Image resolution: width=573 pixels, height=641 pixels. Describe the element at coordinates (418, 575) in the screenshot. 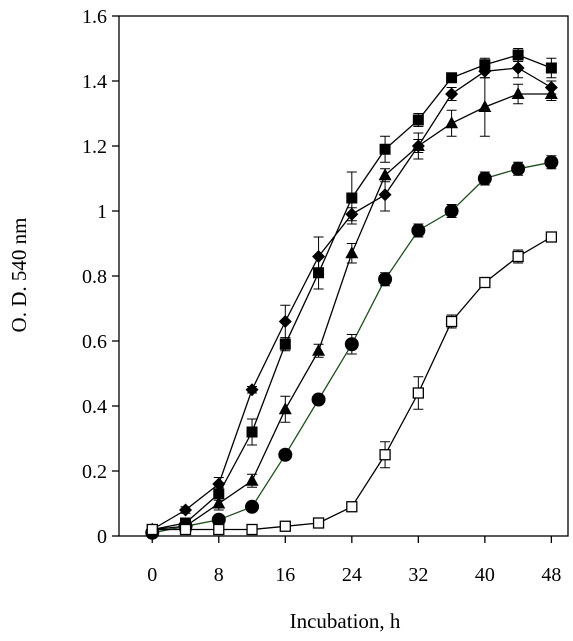

I see `x-tick-label: 32` at that location.